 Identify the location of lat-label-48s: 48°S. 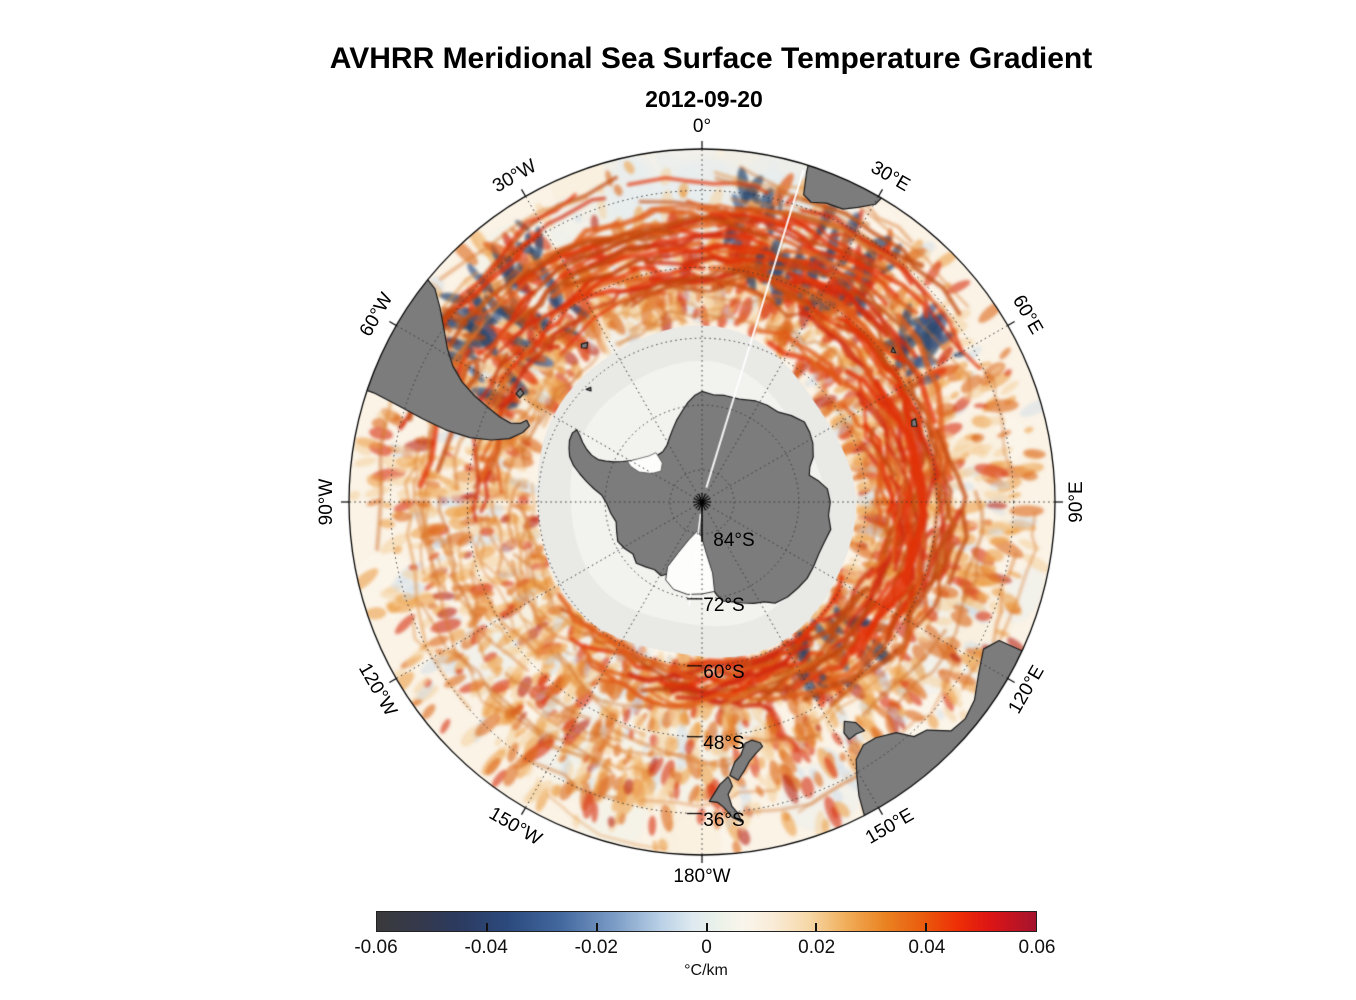
(724, 743).